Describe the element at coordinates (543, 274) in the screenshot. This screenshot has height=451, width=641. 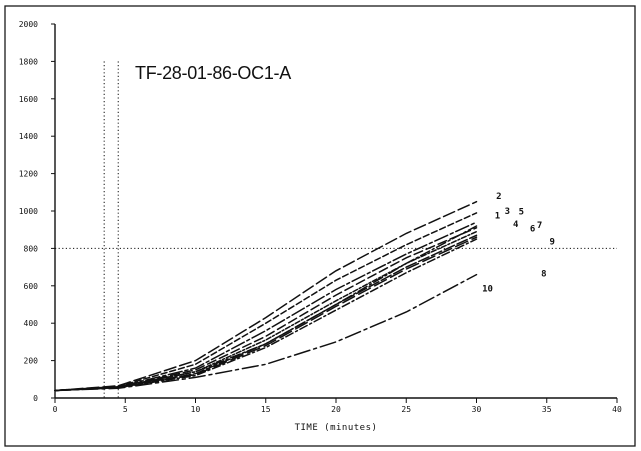
I see `series-label-8: 8` at that location.